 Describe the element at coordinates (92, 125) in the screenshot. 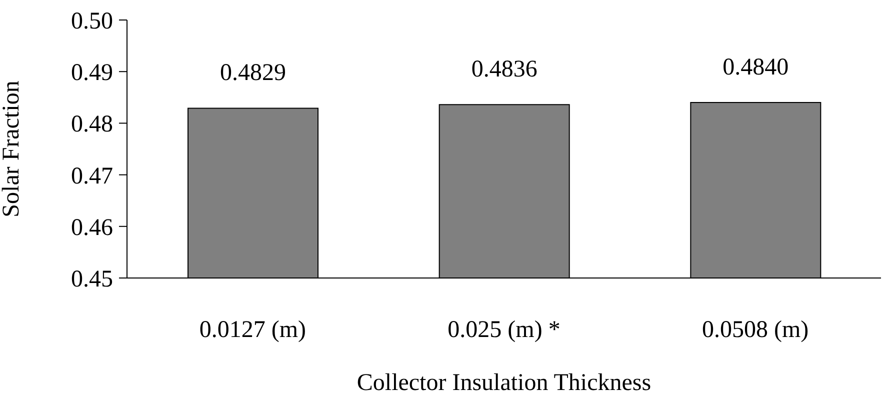

I see `y-tick-label: 0.48` at that location.